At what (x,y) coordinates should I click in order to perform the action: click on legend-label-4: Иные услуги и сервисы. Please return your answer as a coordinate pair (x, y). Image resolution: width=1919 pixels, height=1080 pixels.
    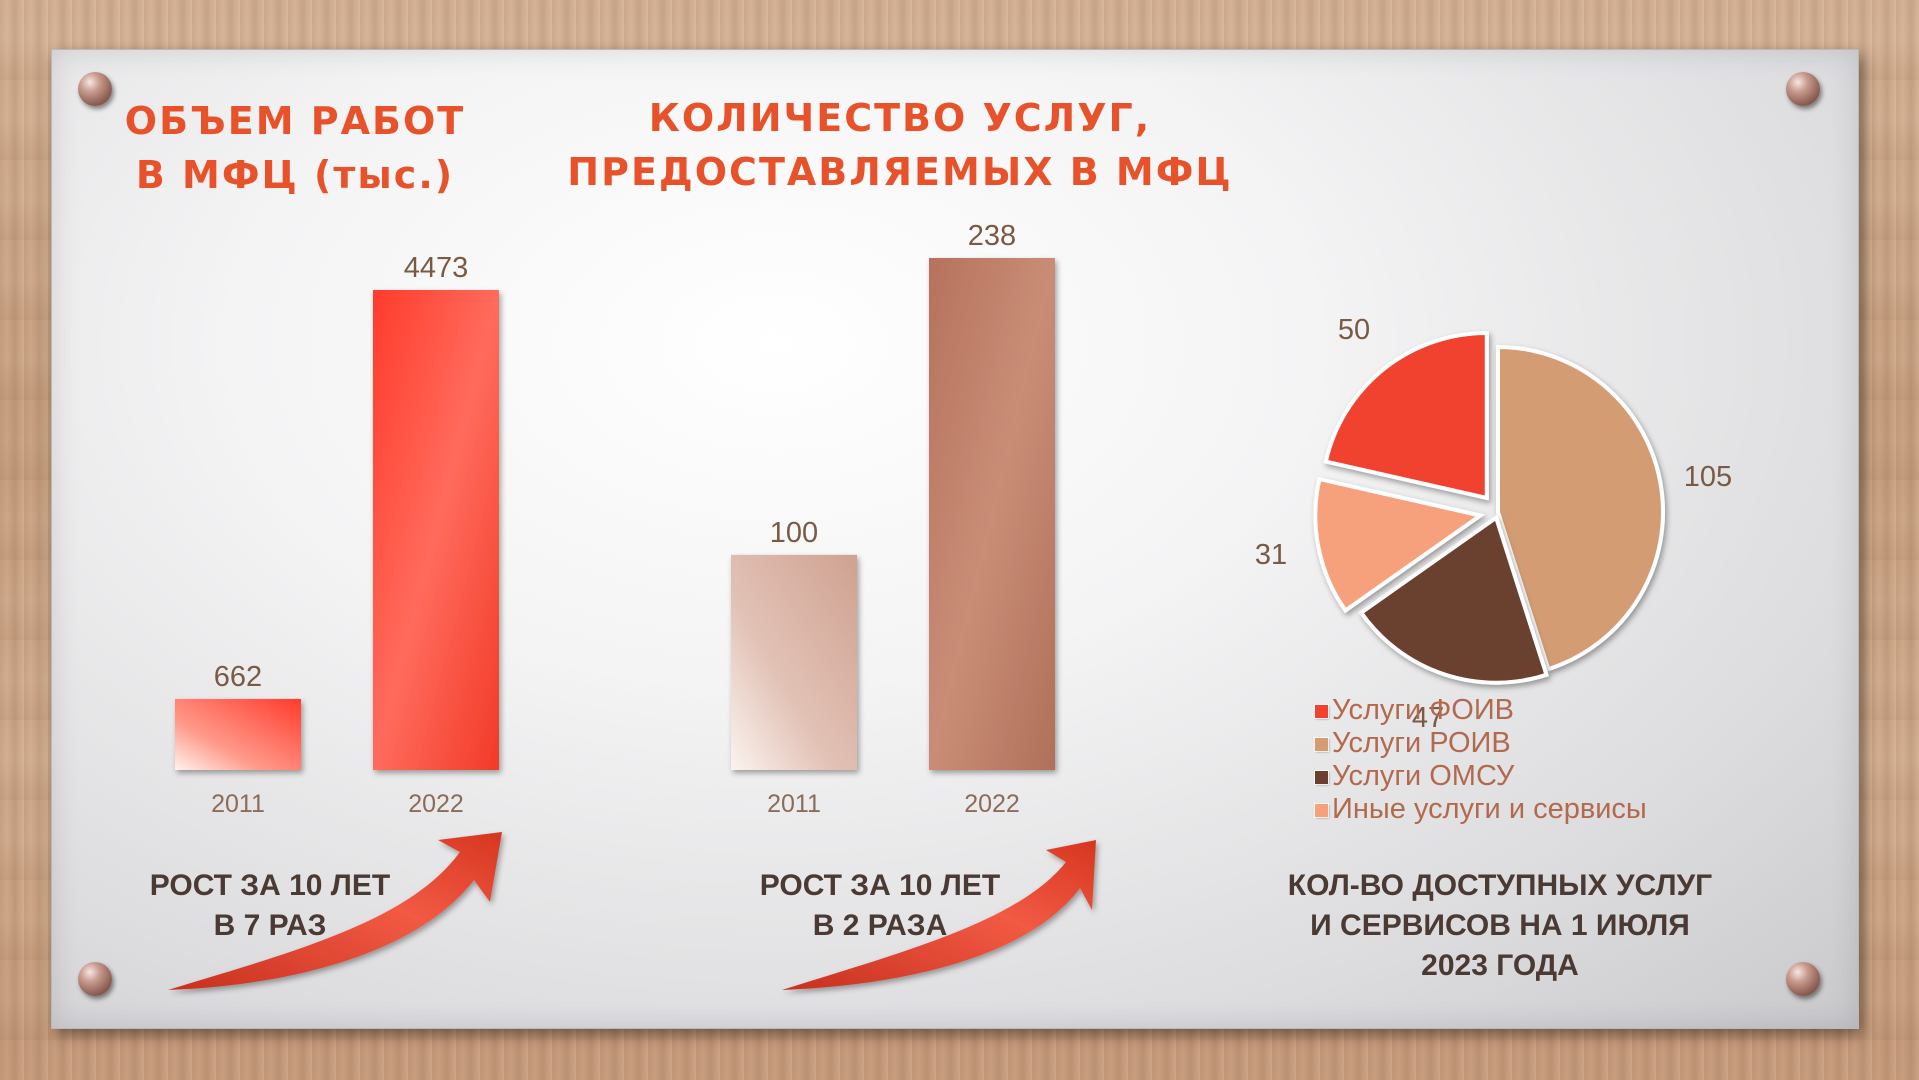
    Looking at the image, I should click on (1489, 809).